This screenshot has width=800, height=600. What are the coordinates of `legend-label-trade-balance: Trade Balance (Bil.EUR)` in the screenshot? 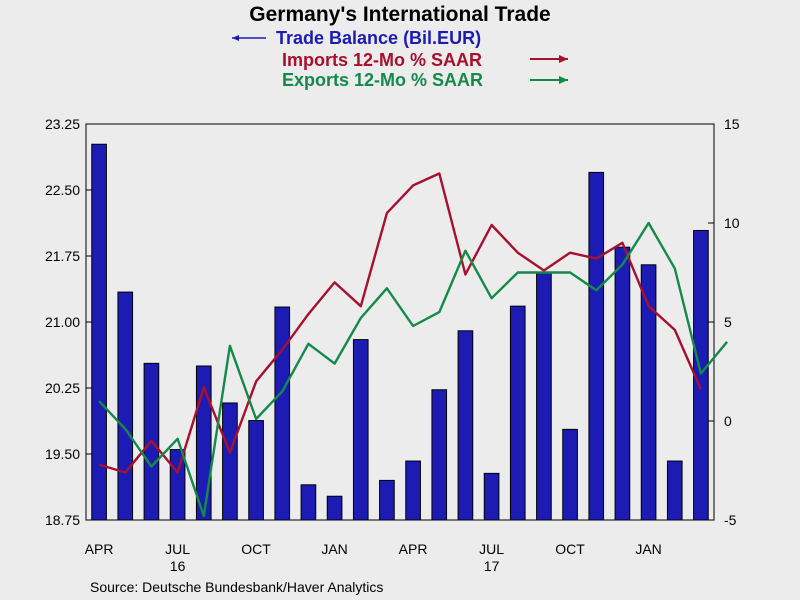 It's located at (378, 38).